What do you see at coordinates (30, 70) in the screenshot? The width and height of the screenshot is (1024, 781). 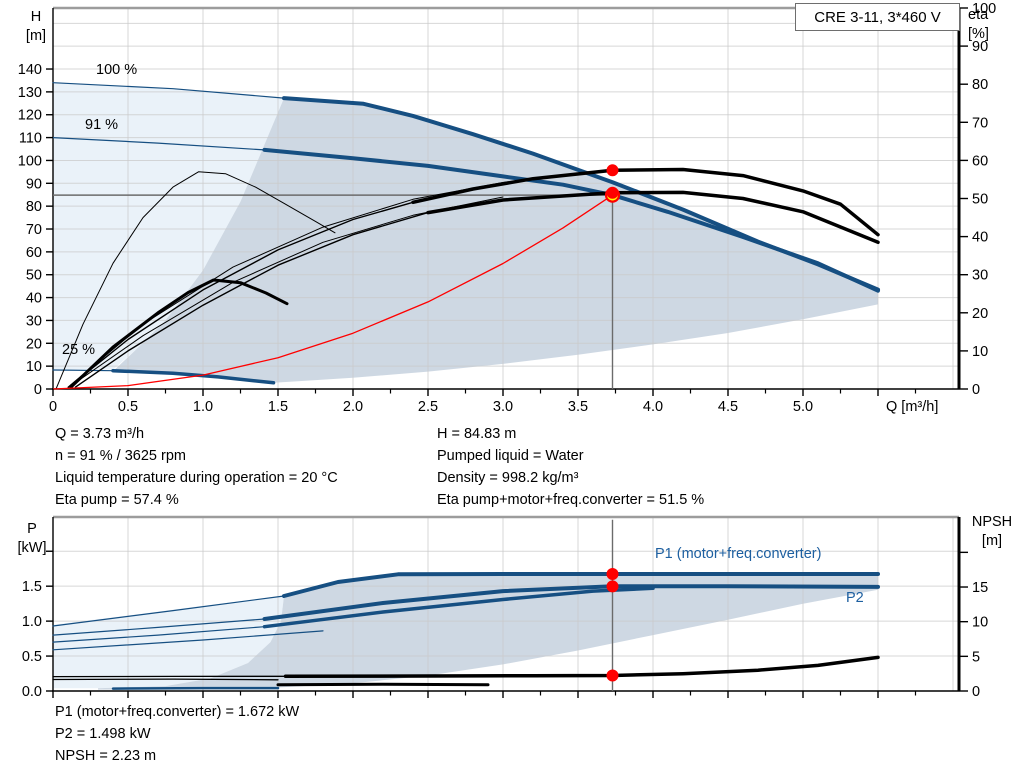 I see `svg-text: 140` at bounding box center [30, 70].